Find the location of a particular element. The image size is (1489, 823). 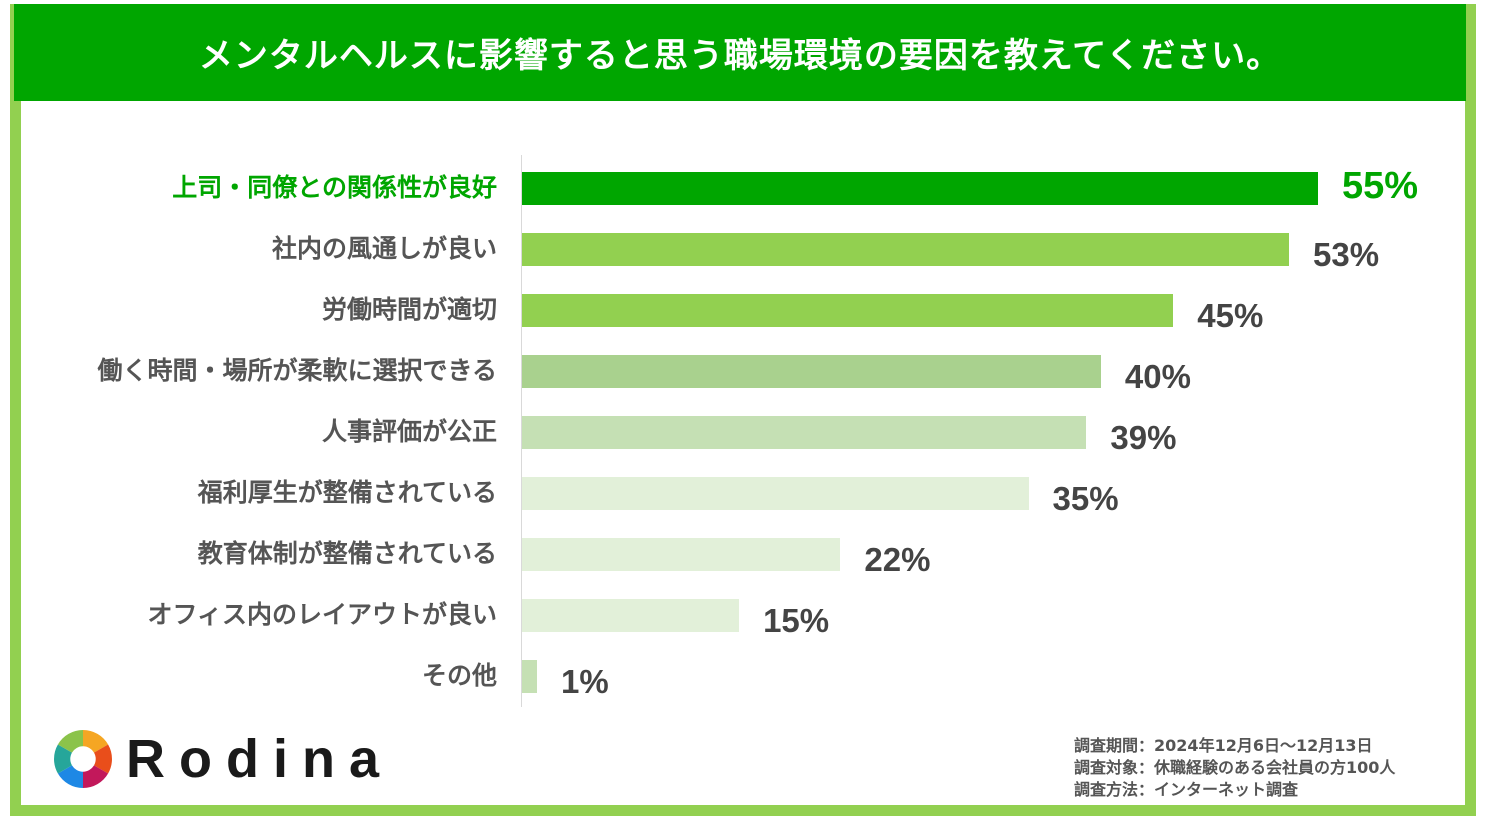

survey-period-value: 2024年12月6日～12月13日 is located at coordinates (1263, 745).